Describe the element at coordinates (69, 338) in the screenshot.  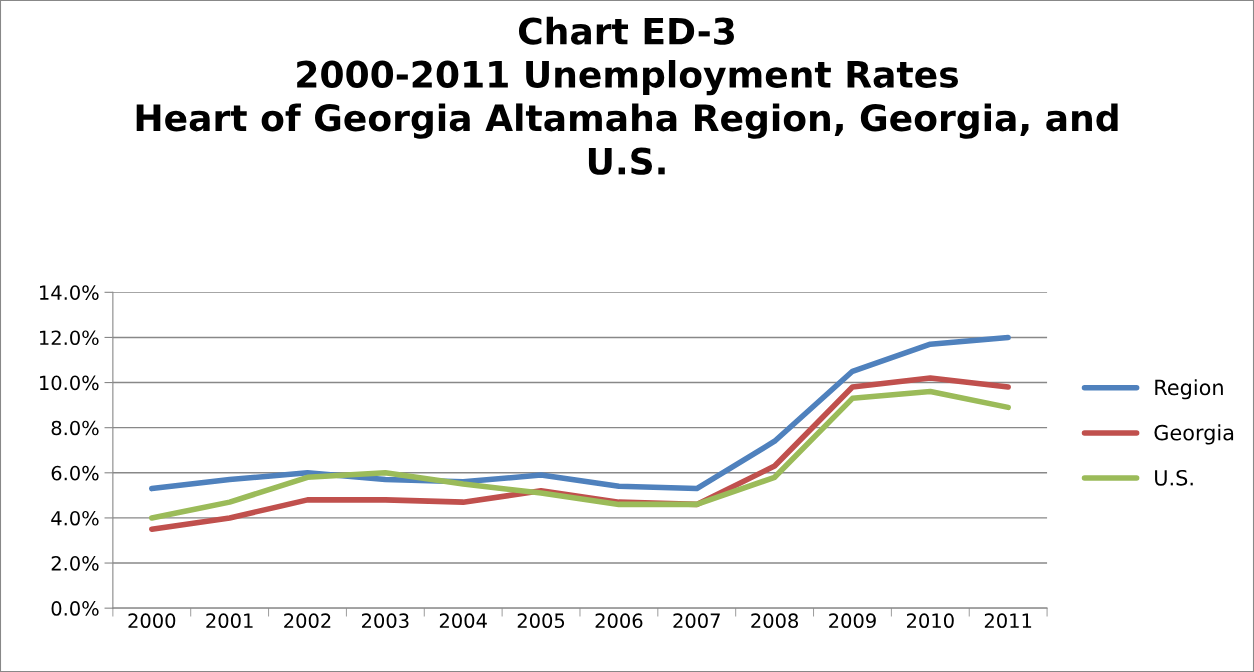
I see `y-tick-label: 12.0%` at that location.